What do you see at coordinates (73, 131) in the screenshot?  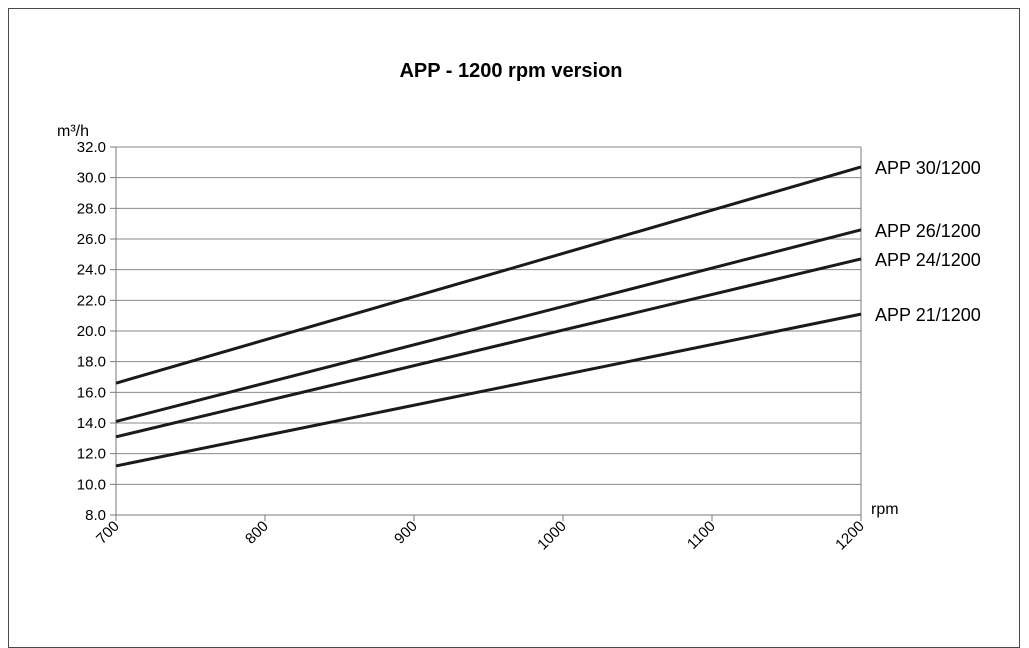 I see `y-axis-label: m³/h` at bounding box center [73, 131].